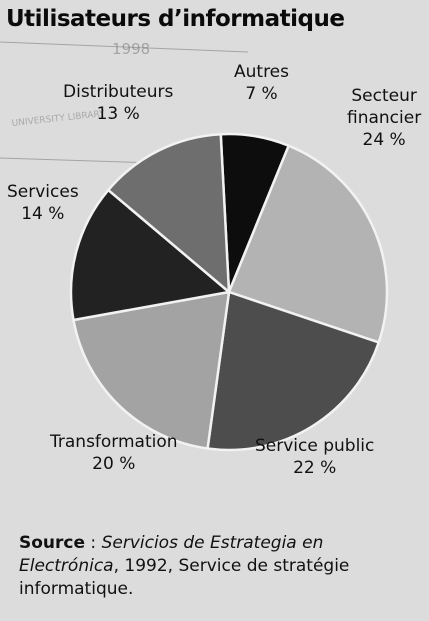  What do you see at coordinates (171, 554) in the screenshot?
I see `source-publication: Servicios de Estrategia en Electrónica` at bounding box center [171, 554].